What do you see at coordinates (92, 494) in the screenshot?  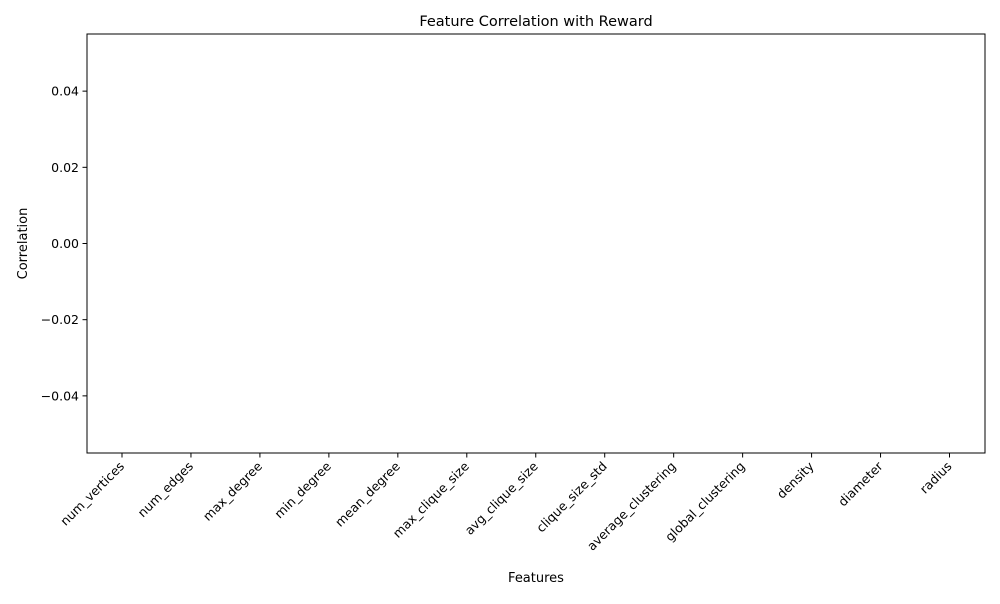 I see `x-tick-label-num_vertices: num_vertices` at bounding box center [92, 494].